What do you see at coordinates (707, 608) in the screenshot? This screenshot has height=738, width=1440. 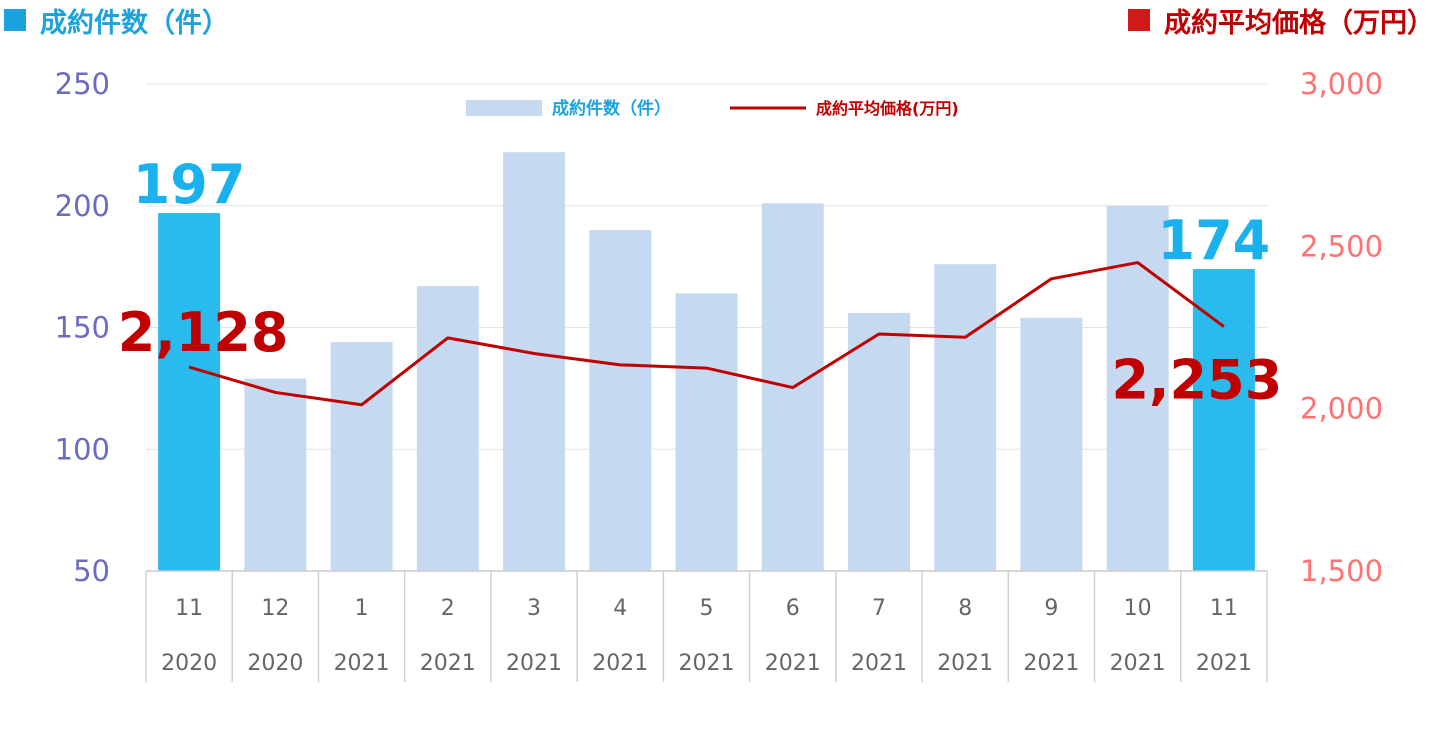 I see `month-label: 5` at bounding box center [707, 608].